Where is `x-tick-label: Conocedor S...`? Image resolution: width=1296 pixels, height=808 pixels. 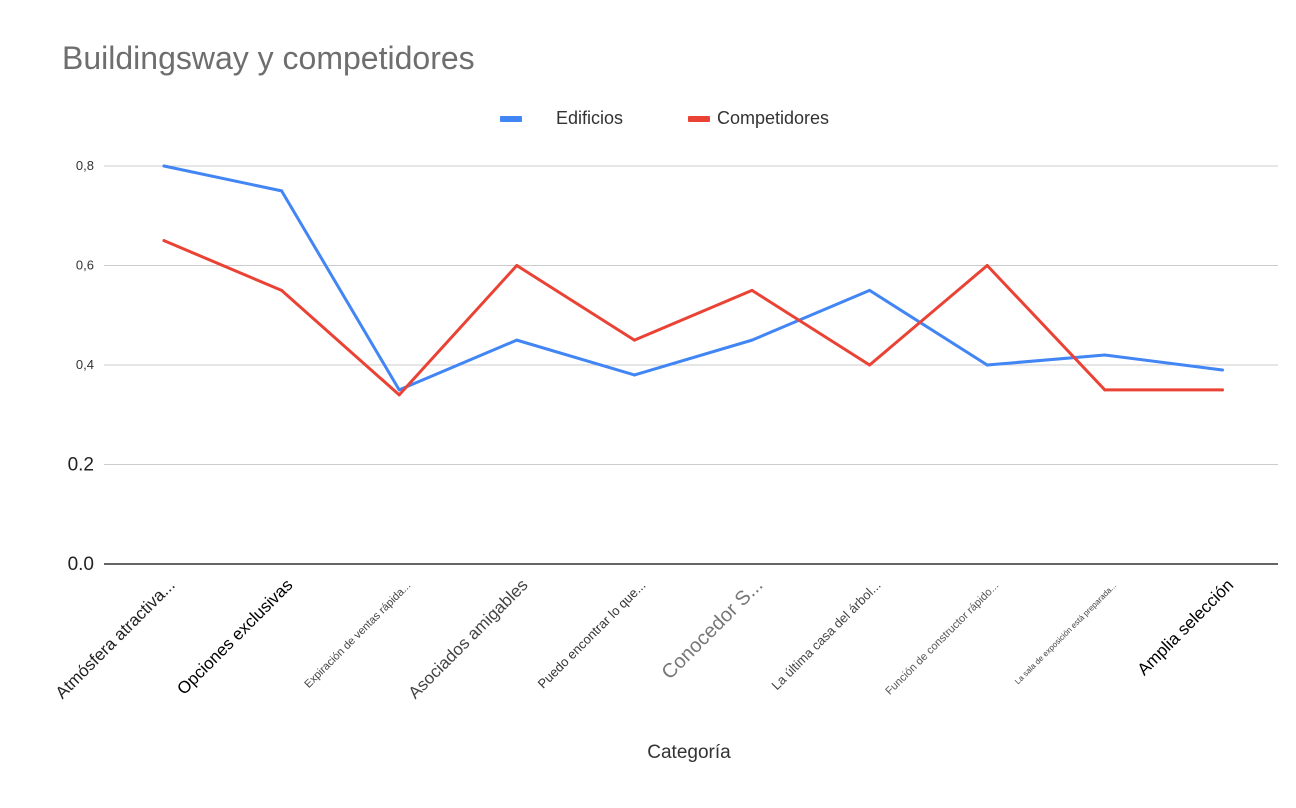 x-tick-label: Conocedor S... is located at coordinates (713, 629).